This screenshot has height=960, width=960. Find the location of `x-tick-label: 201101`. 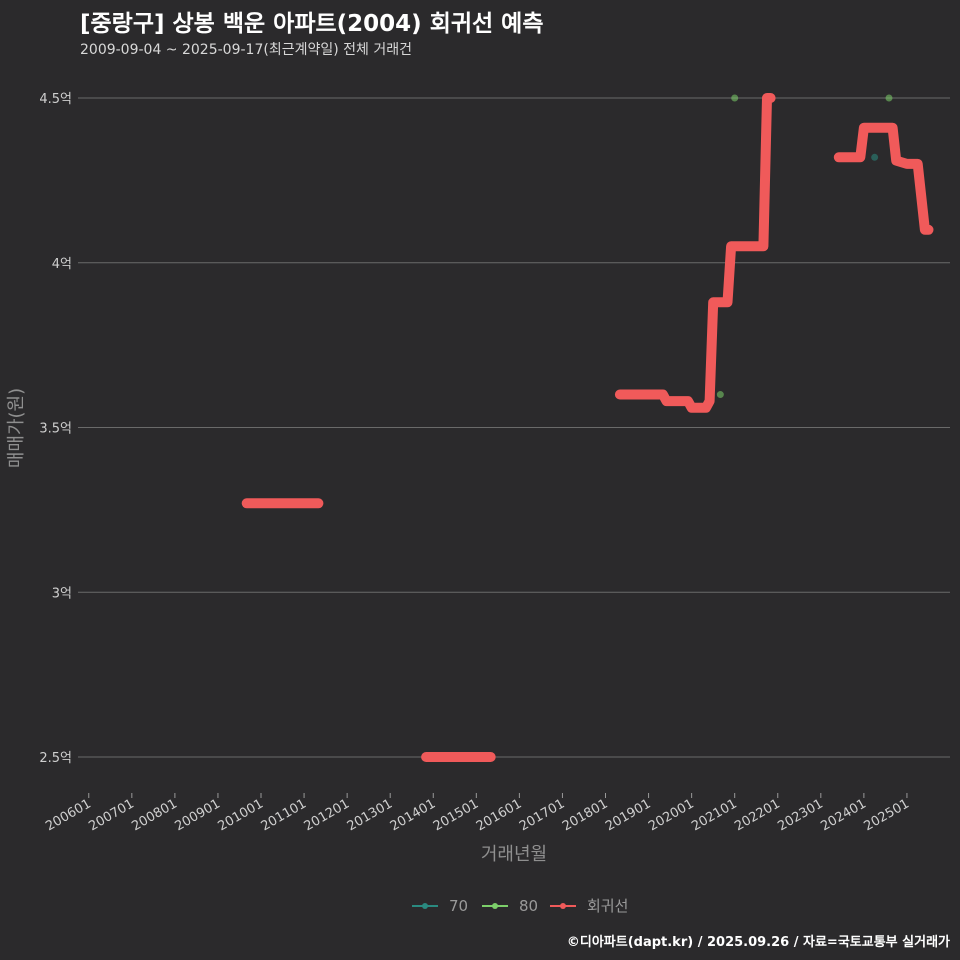

x-tick-label: 201101 is located at coordinates (284, 815).